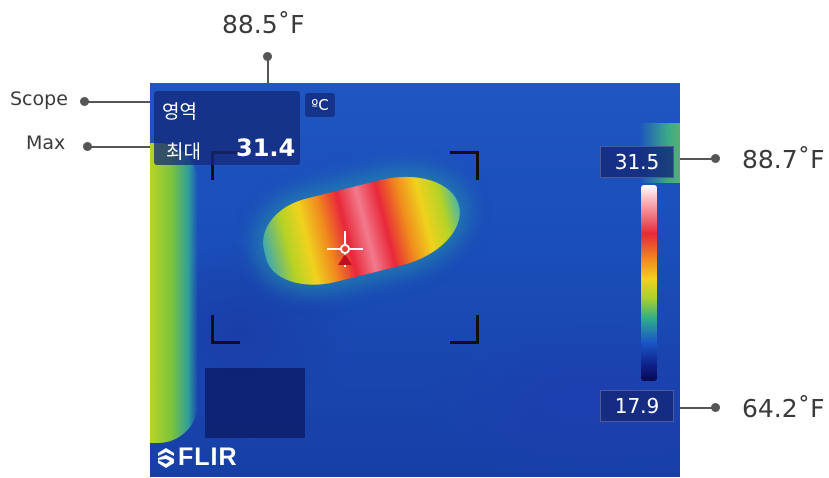 The height and width of the screenshot is (478, 829). What do you see at coordinates (46, 143) in the screenshot?
I see `max-label: Max` at bounding box center [46, 143].